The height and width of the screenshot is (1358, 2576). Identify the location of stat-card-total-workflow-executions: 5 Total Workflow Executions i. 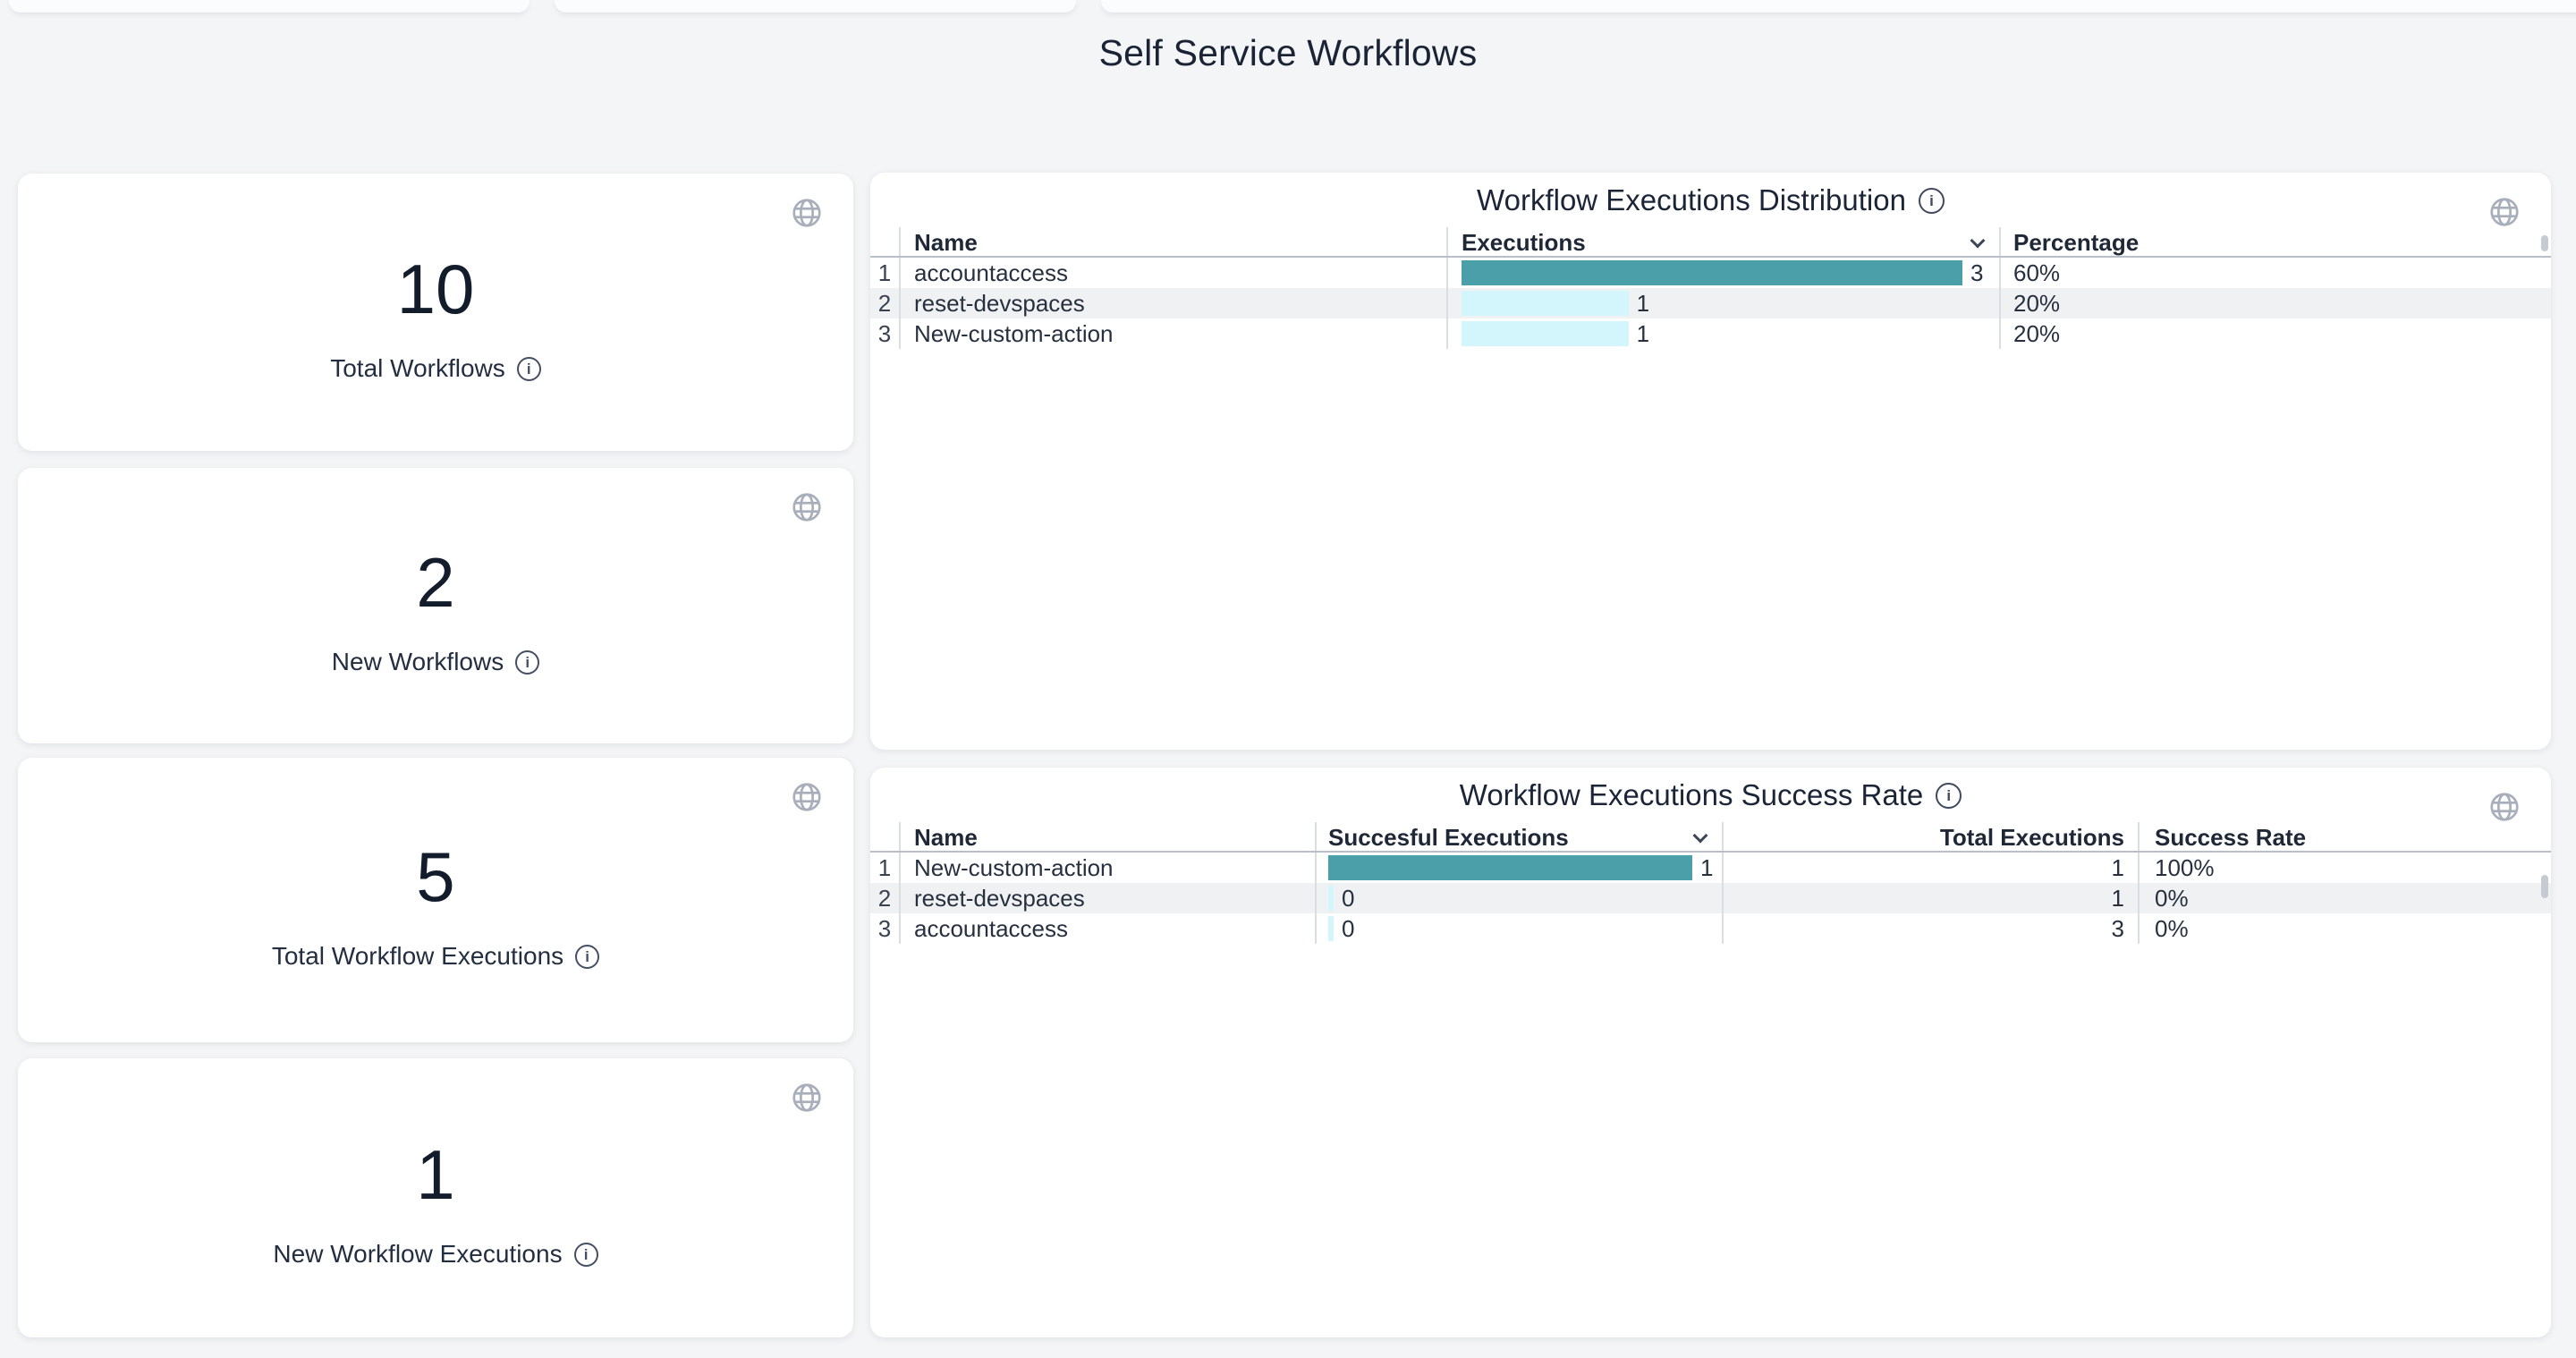
(435, 900).